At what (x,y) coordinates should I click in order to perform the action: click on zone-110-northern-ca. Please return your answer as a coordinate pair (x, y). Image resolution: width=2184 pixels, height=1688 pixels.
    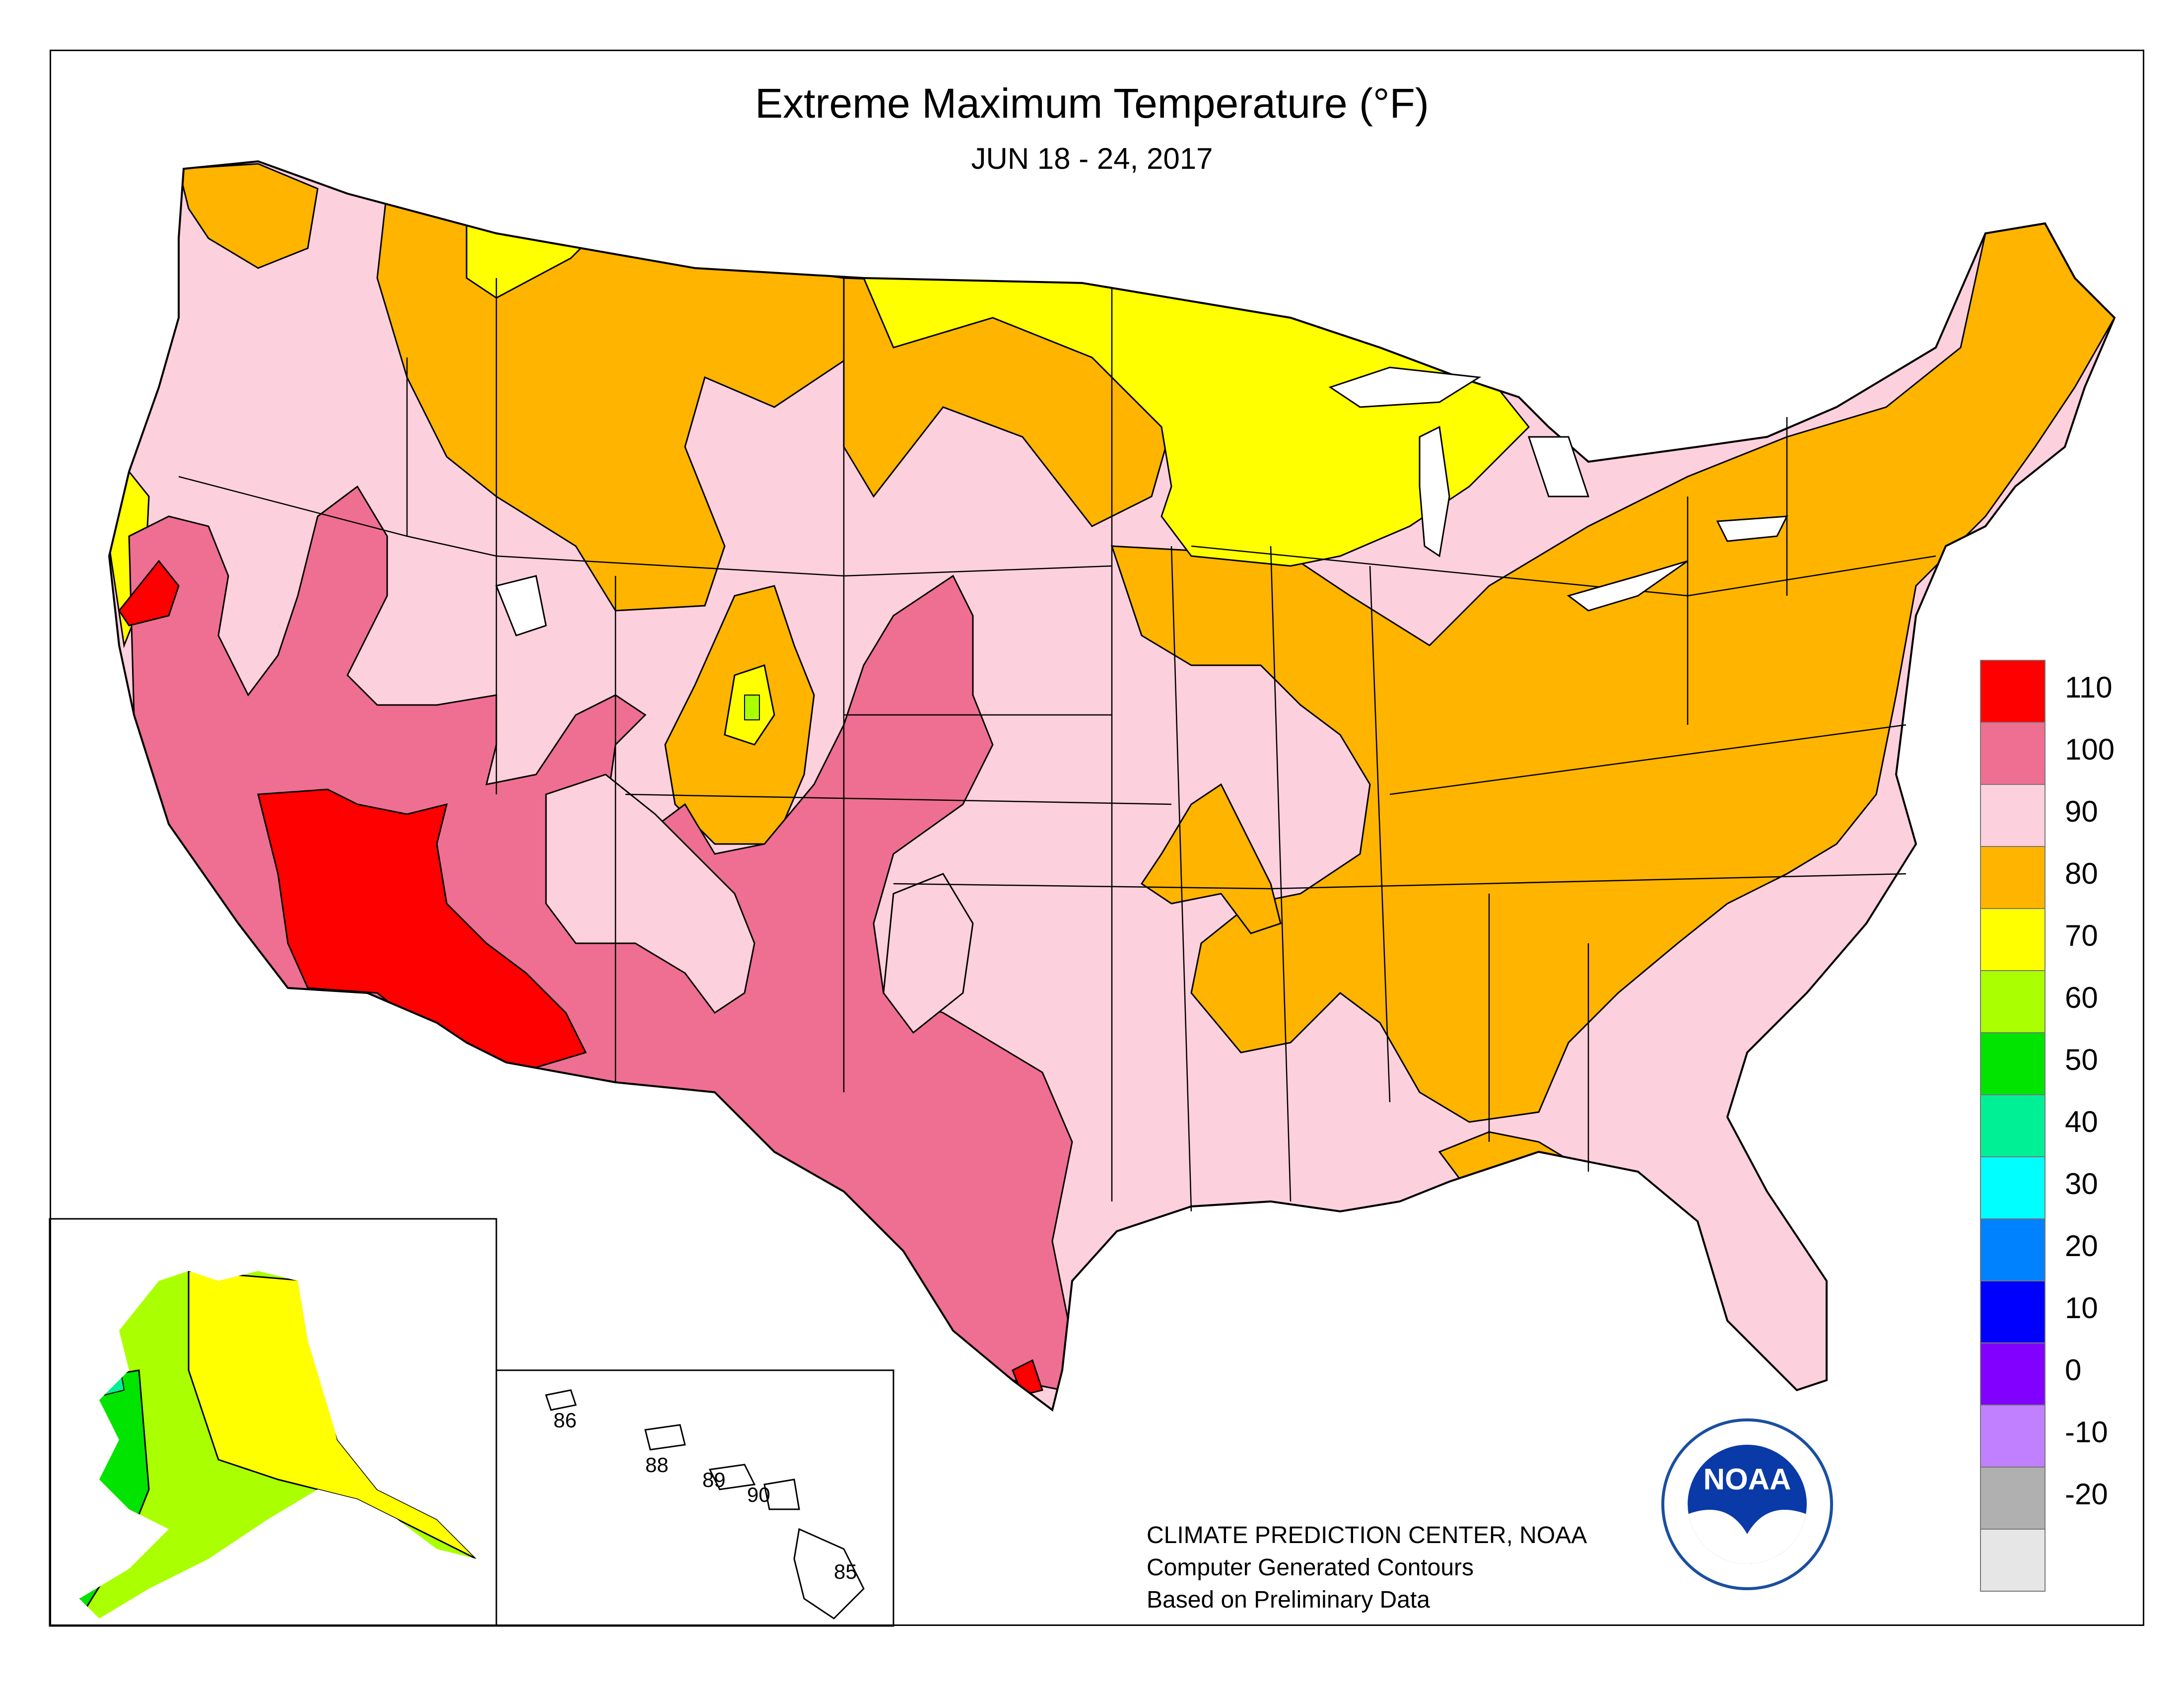
    Looking at the image, I should click on (149, 593).